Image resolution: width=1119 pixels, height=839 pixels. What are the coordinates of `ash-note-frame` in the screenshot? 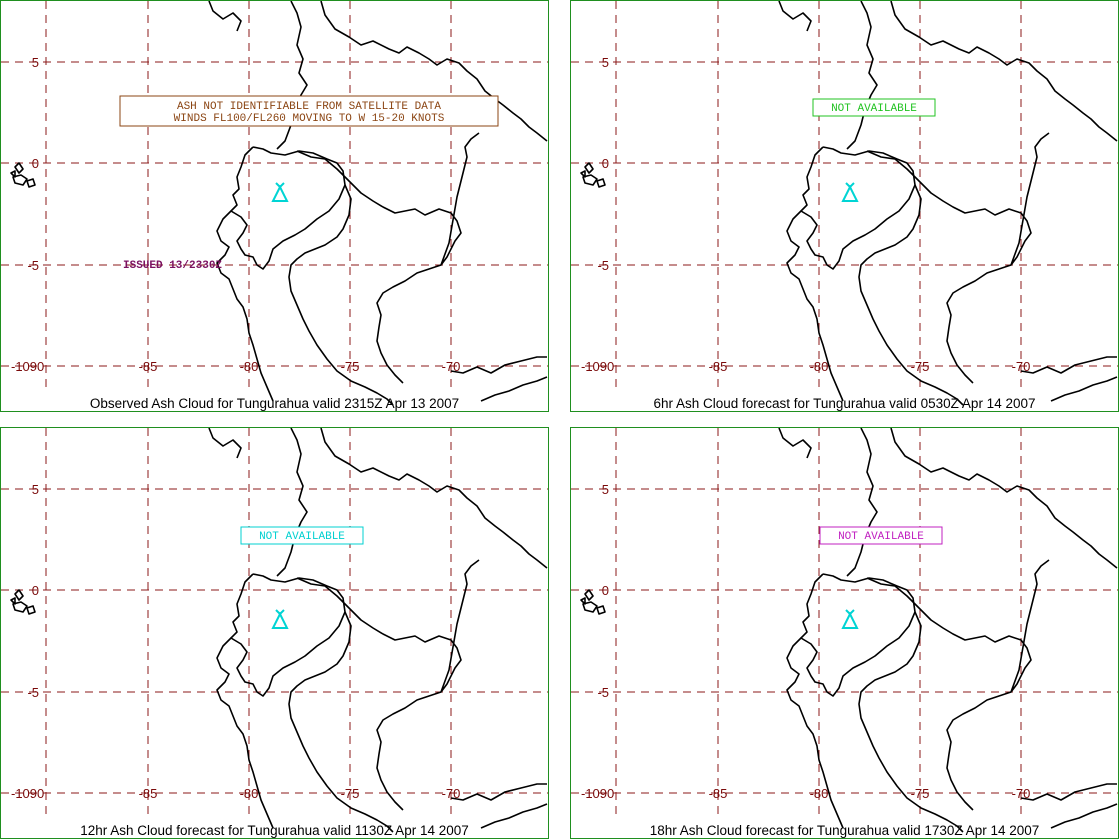 It's located at (309, 111).